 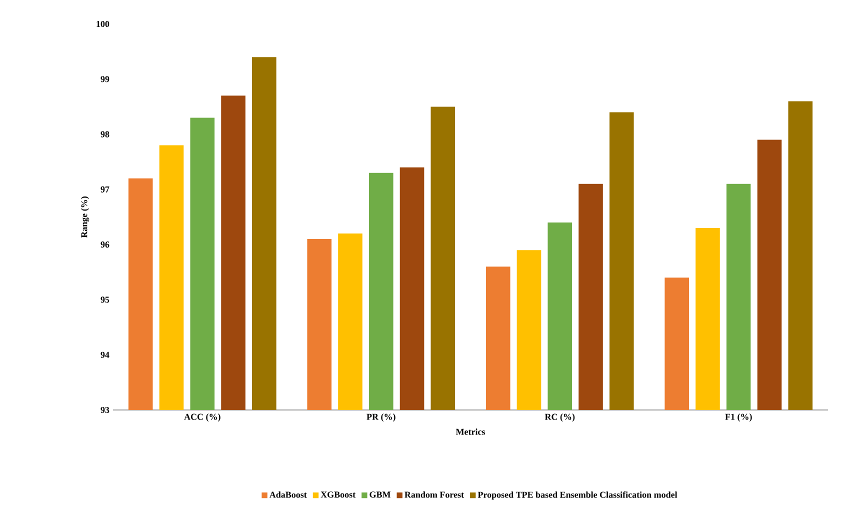 What do you see at coordinates (434, 494) in the screenshot?
I see `legend-label: Random Forest` at bounding box center [434, 494].